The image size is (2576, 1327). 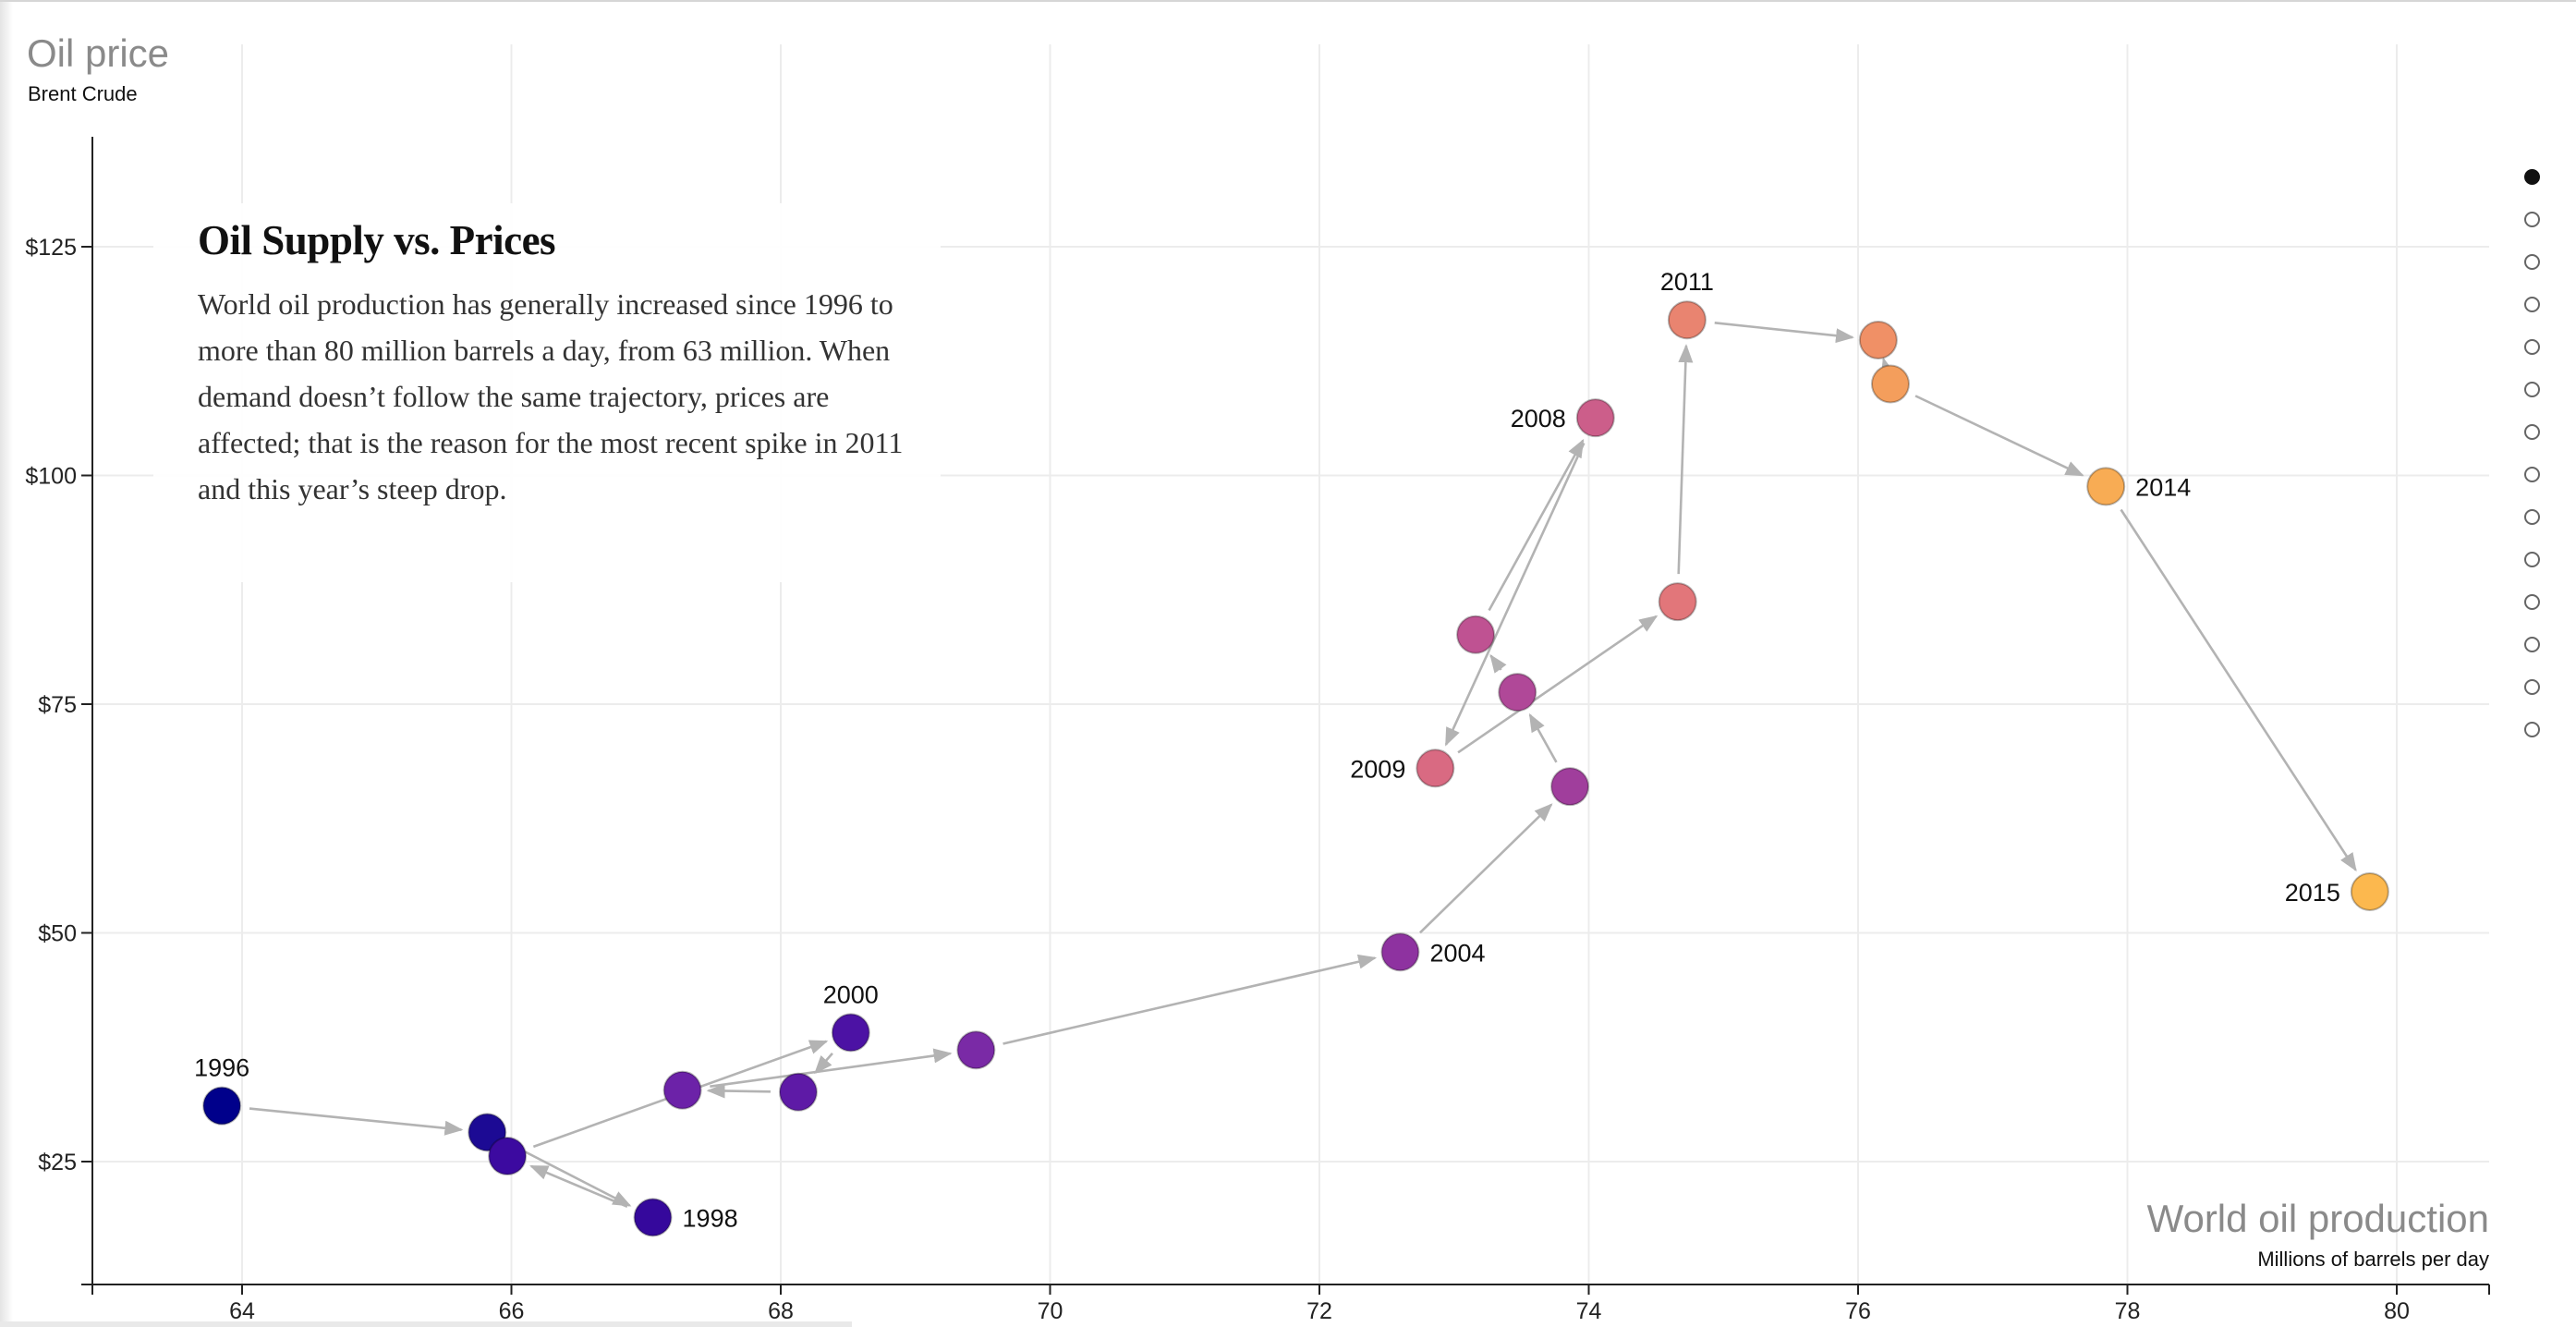 I want to click on arrow-2005-2006, so click(x=1543, y=737).